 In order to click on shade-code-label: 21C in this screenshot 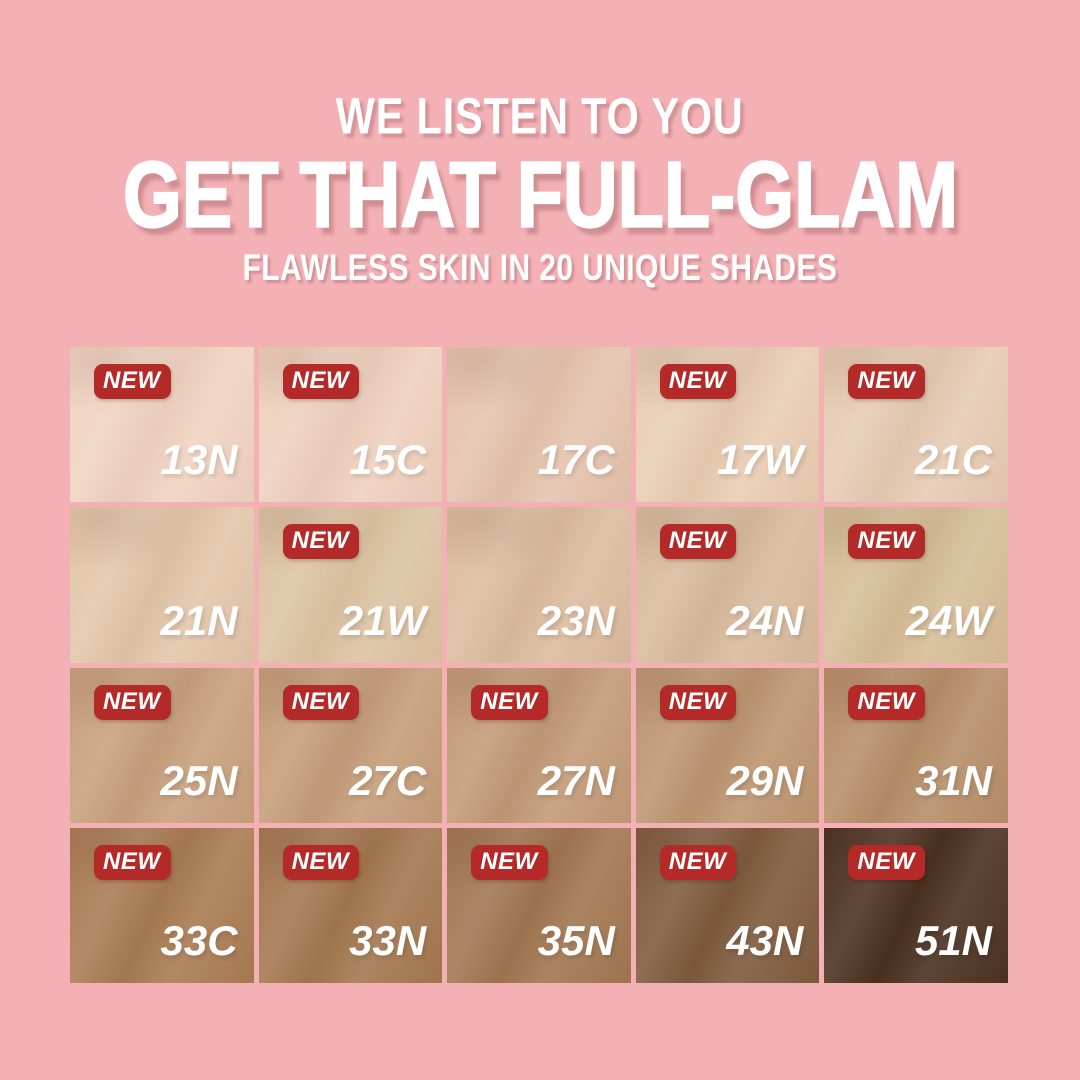, I will do `click(953, 460)`.